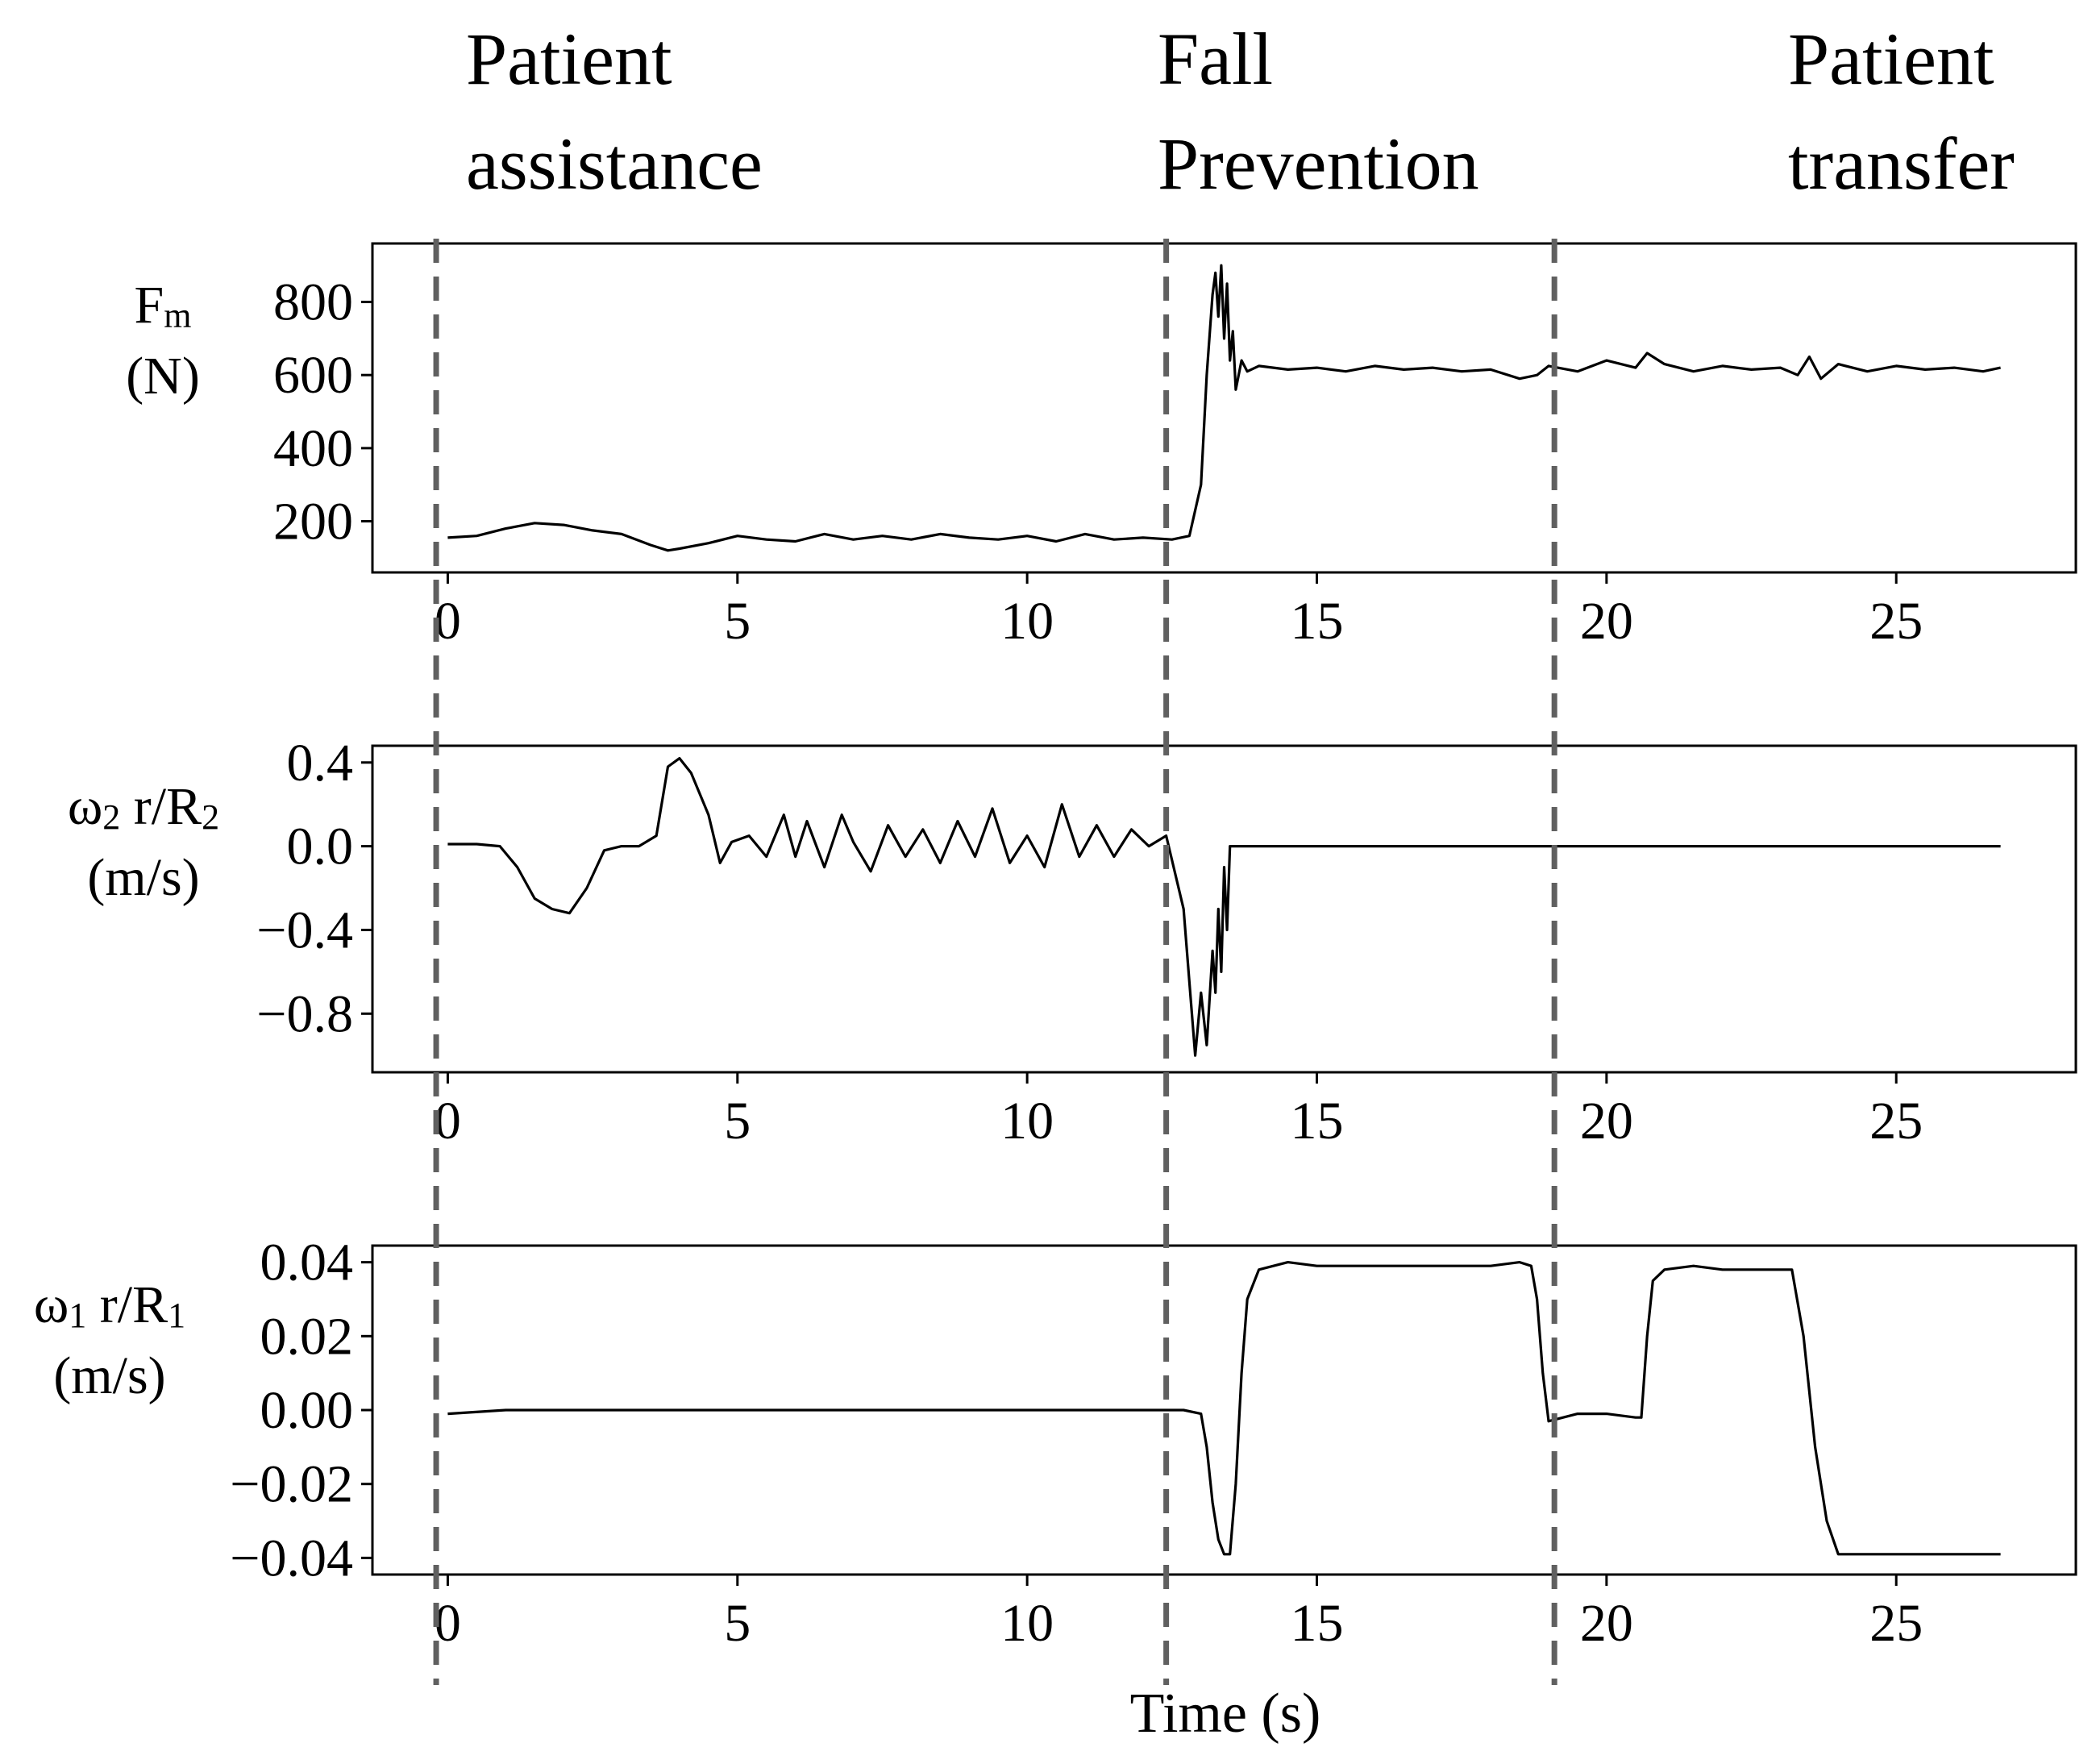 The height and width of the screenshot is (1764, 2096). What do you see at coordinates (737, 1623) in the screenshot?
I see `omega1-xtick-label: 5` at bounding box center [737, 1623].